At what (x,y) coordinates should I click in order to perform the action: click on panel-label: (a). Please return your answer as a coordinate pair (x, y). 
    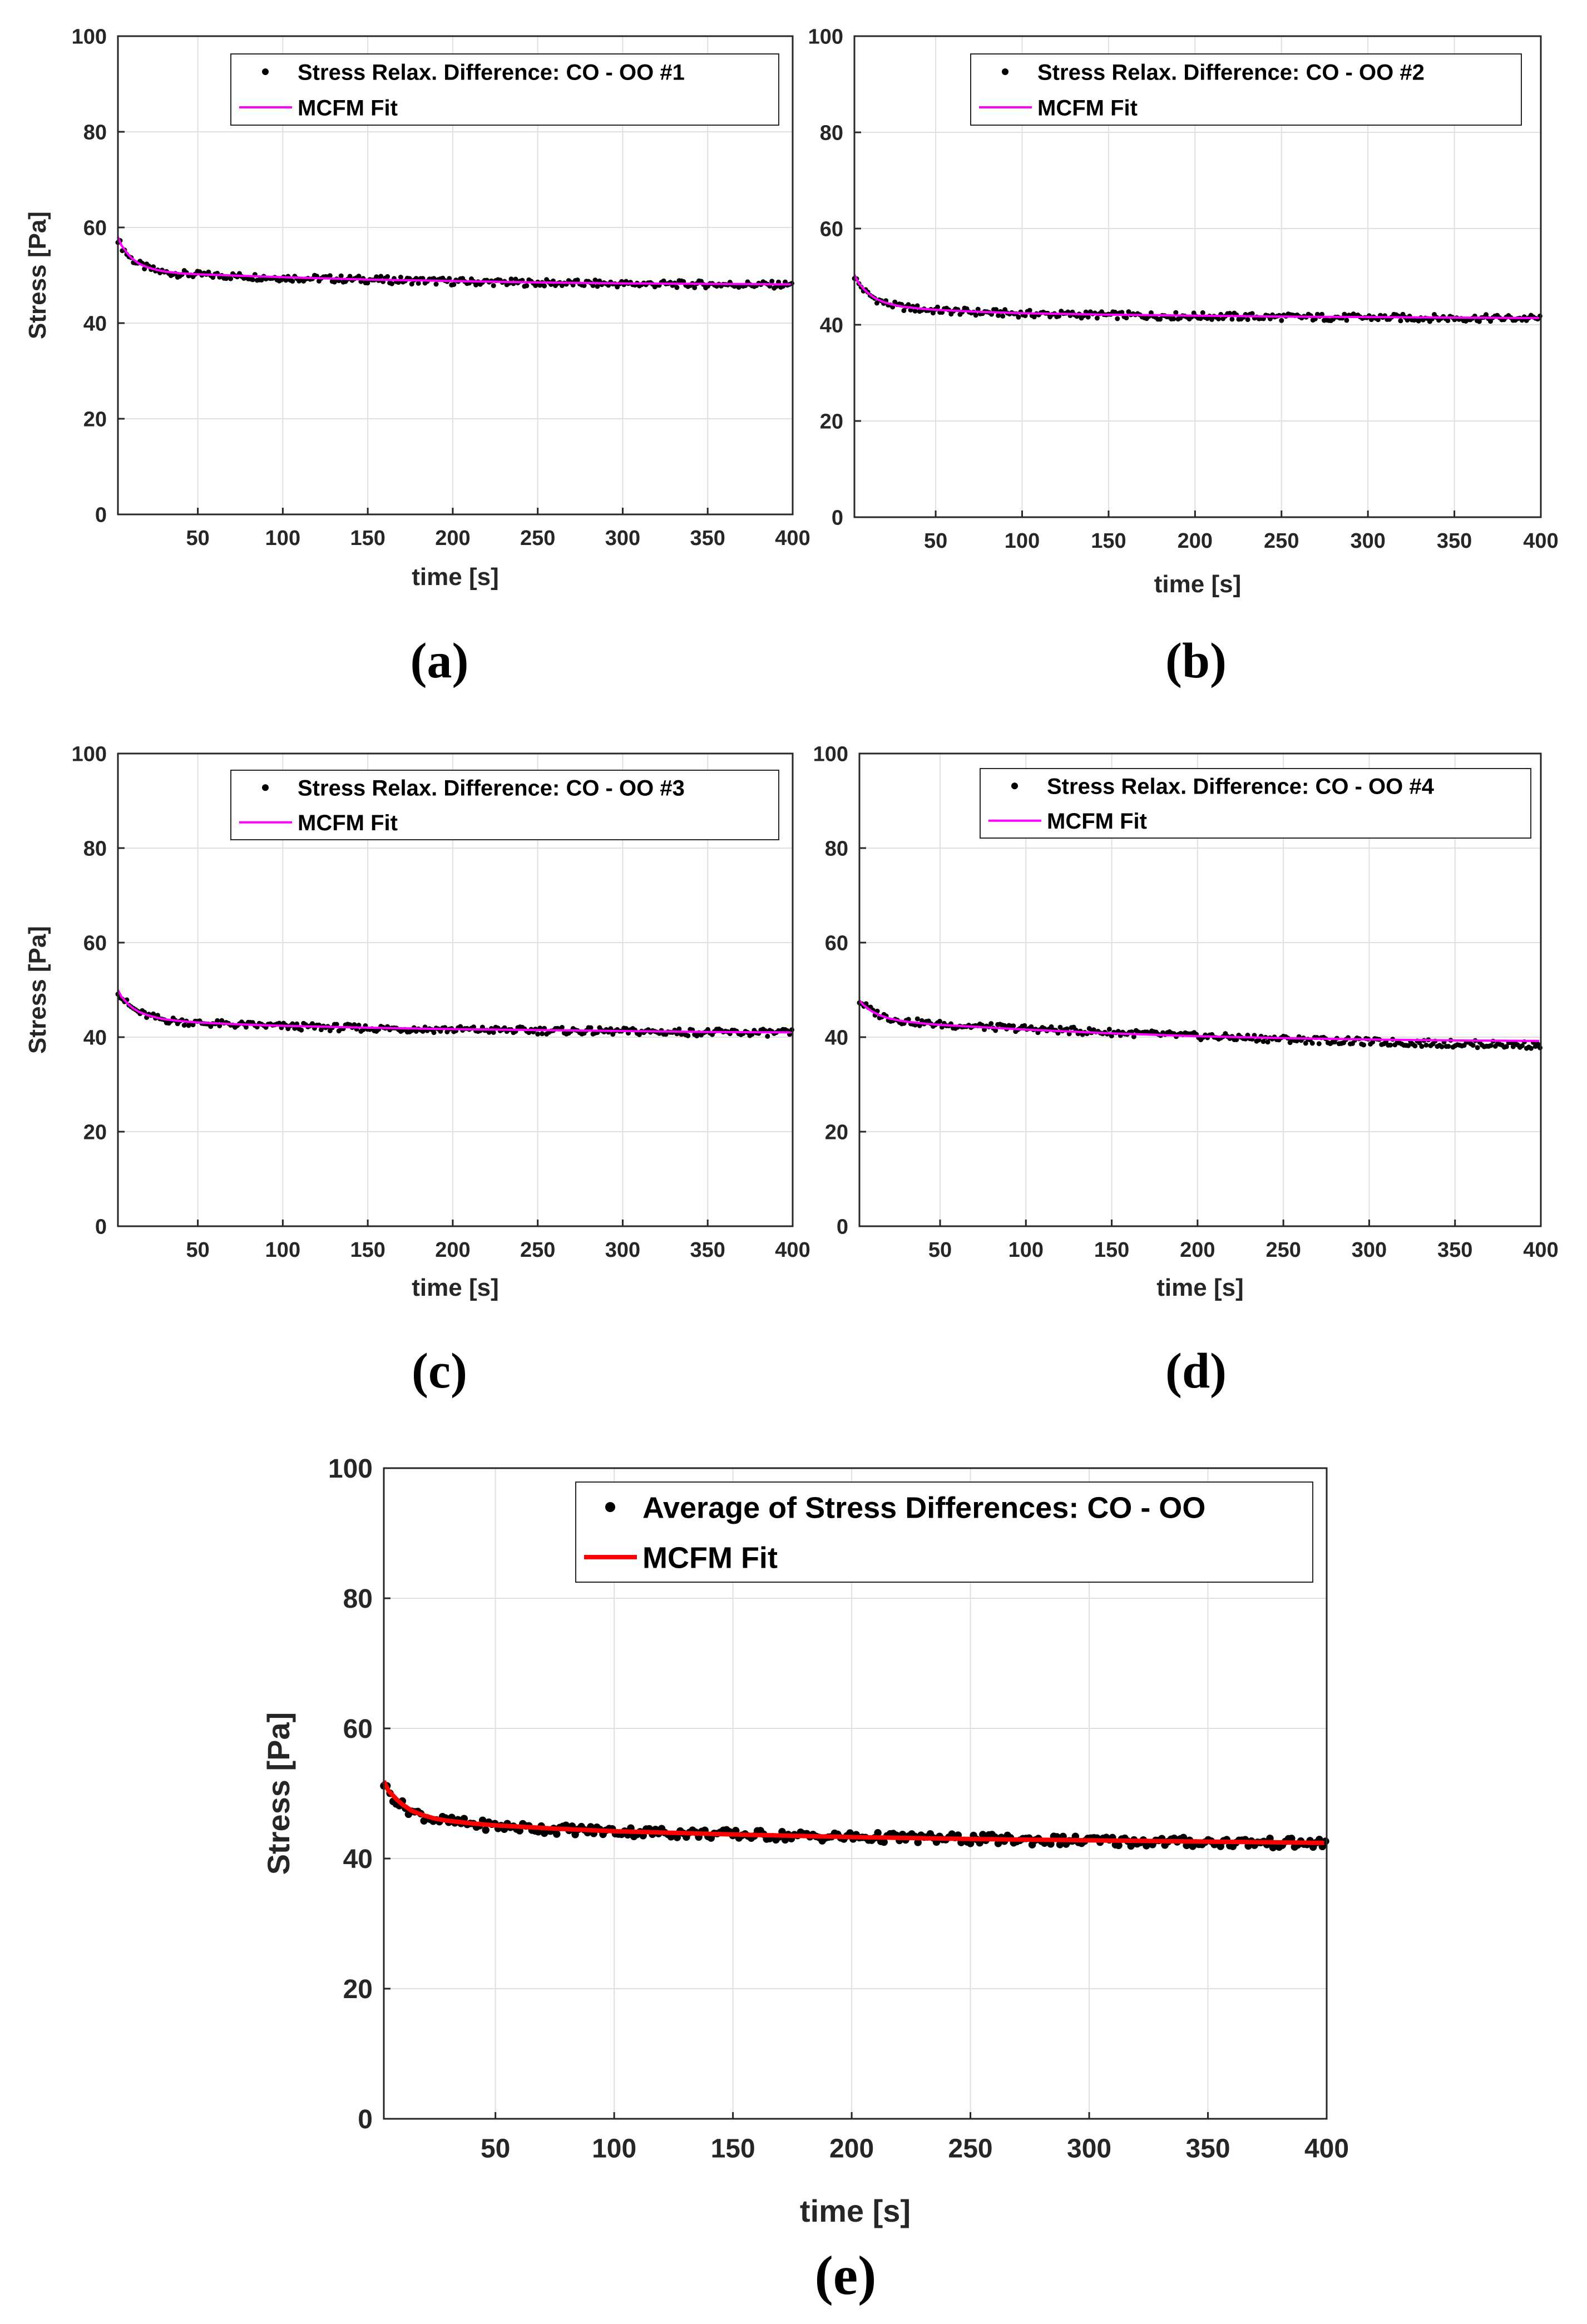
    Looking at the image, I should click on (440, 660).